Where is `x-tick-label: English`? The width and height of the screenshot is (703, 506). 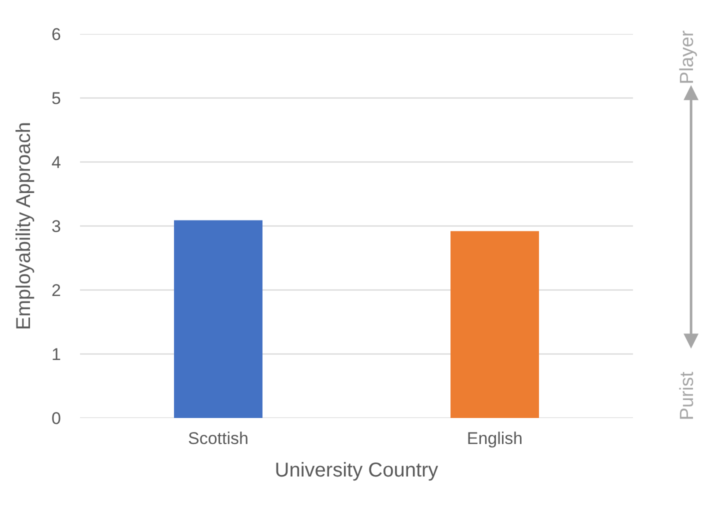 x-tick-label: English is located at coordinates (494, 438).